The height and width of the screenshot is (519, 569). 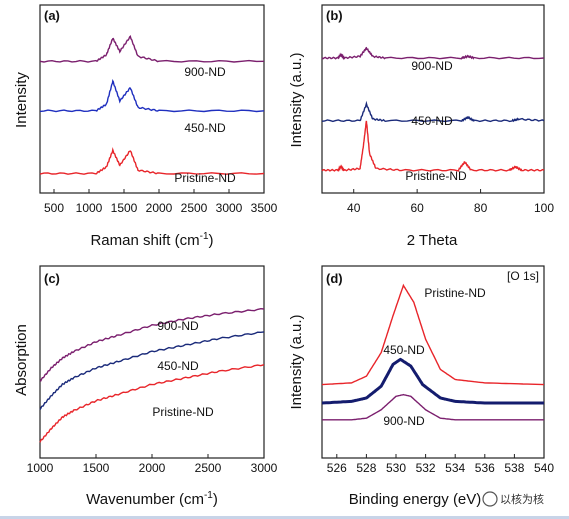 I want to click on panel-b-label: (b), so click(x=334, y=15).